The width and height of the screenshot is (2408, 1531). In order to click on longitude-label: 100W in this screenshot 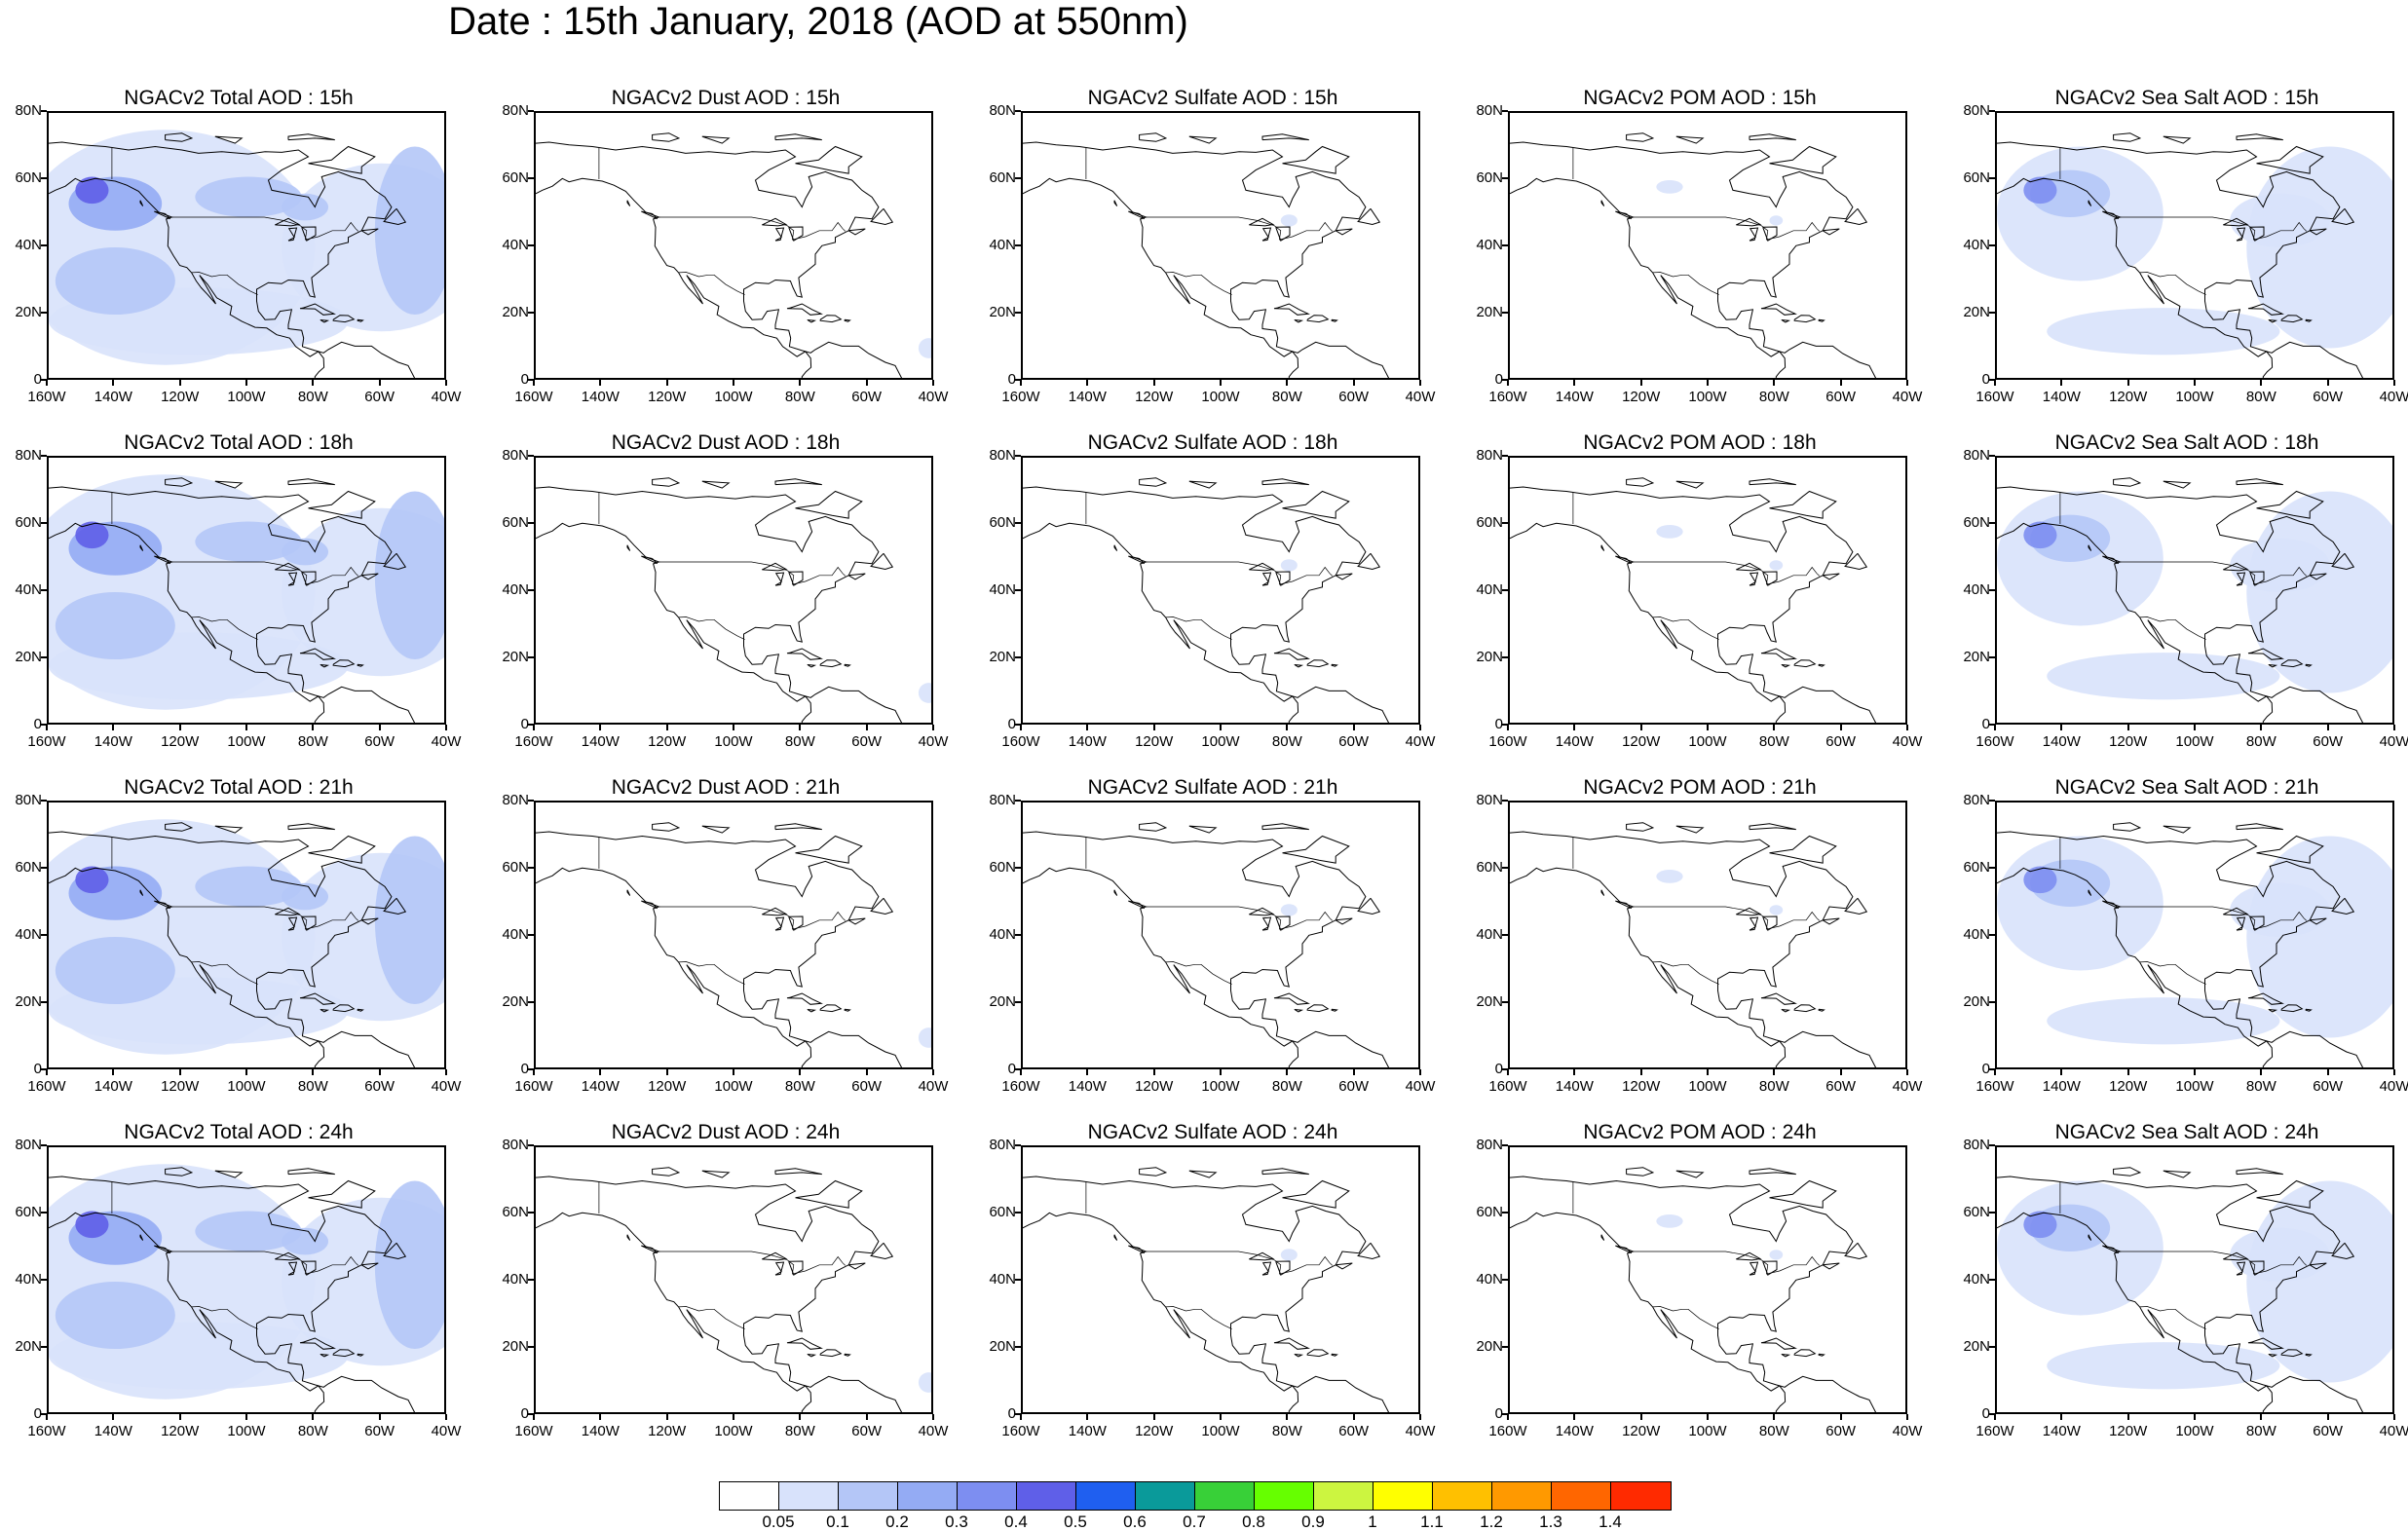, I will do `click(1707, 741)`.